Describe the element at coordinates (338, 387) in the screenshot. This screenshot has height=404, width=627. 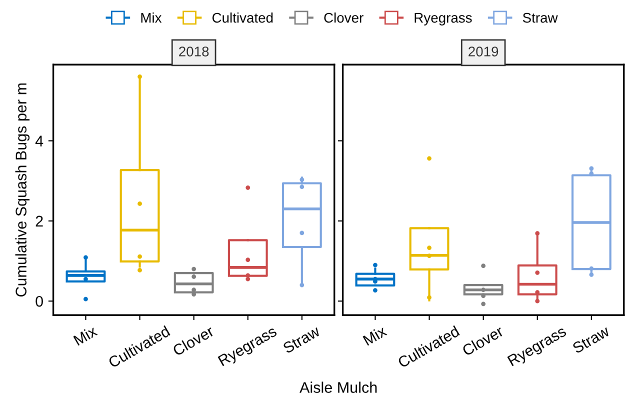
I see `x-axis-title: Aisle Mulch` at that location.